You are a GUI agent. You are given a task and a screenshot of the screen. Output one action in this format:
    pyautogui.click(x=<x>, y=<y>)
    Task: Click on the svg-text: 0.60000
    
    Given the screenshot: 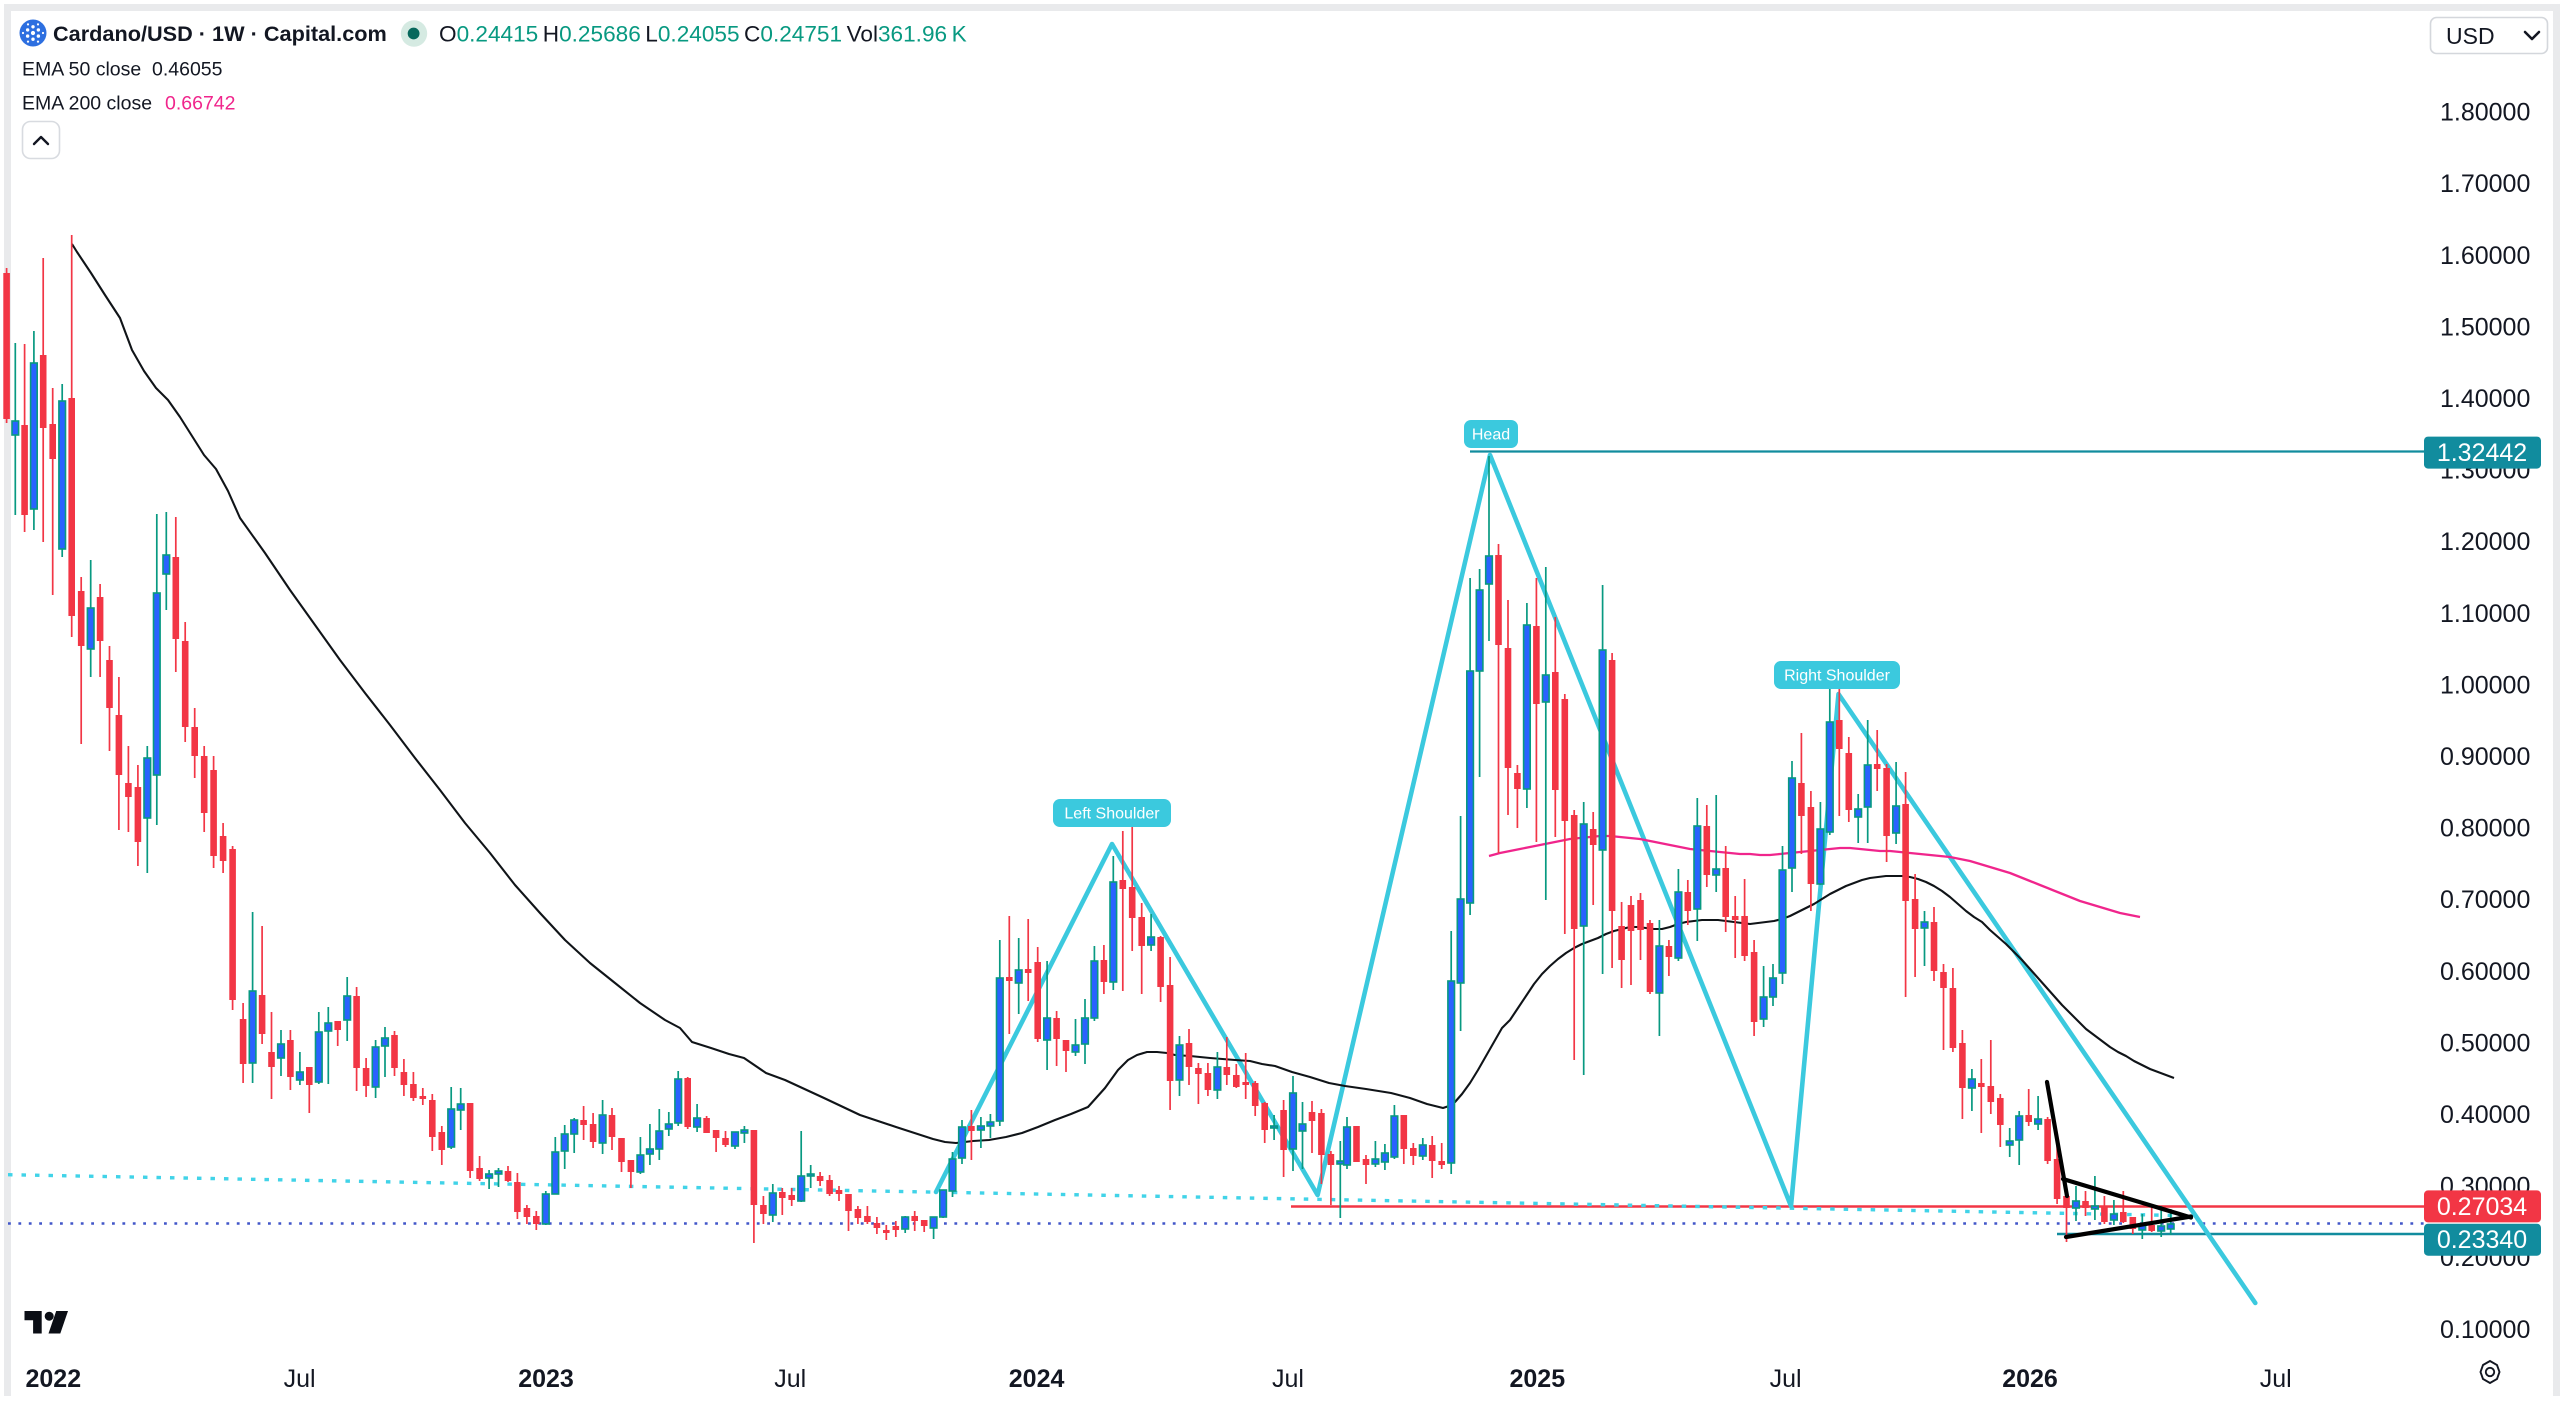 What is the action you would take?
    pyautogui.click(x=2485, y=972)
    